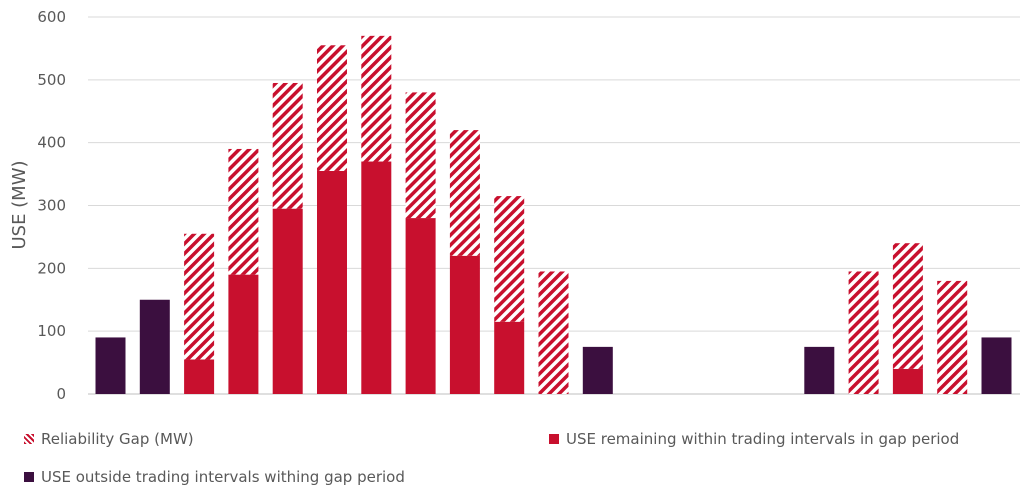 The image size is (1034, 493). Describe the element at coordinates (51, 17) in the screenshot. I see `y-tick-label: 600` at that location.